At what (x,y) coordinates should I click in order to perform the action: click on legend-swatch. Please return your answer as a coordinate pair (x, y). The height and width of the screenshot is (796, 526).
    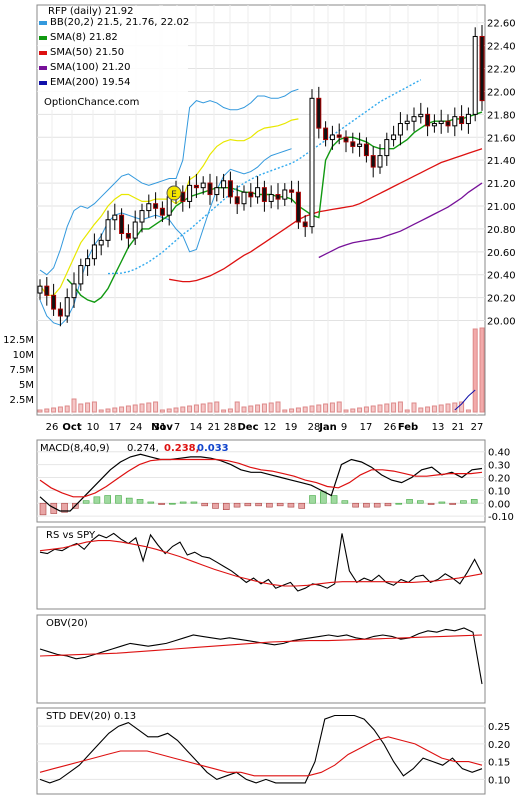
    Looking at the image, I should click on (43, 38).